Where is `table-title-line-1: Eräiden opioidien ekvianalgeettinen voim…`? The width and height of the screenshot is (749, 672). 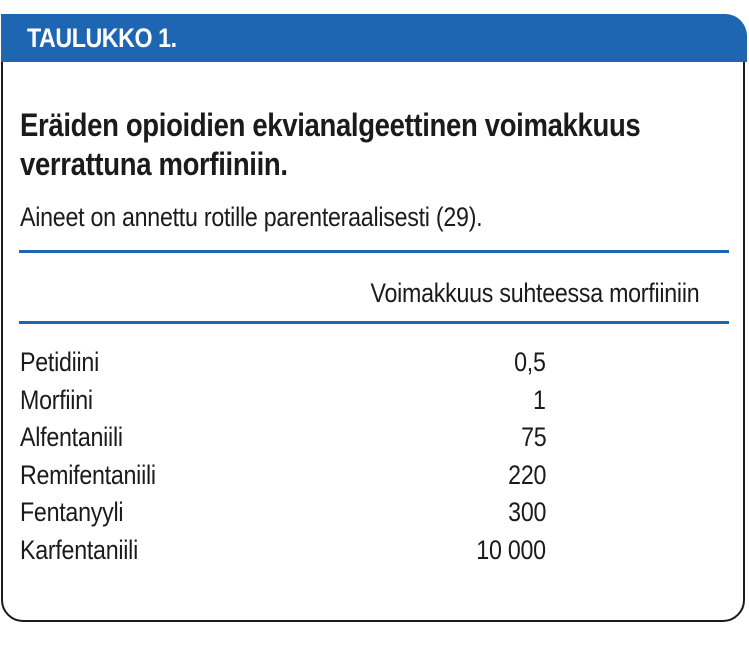
table-title-line-1: Eräiden opioidien ekvianalgeettinen voim… is located at coordinates (330, 125).